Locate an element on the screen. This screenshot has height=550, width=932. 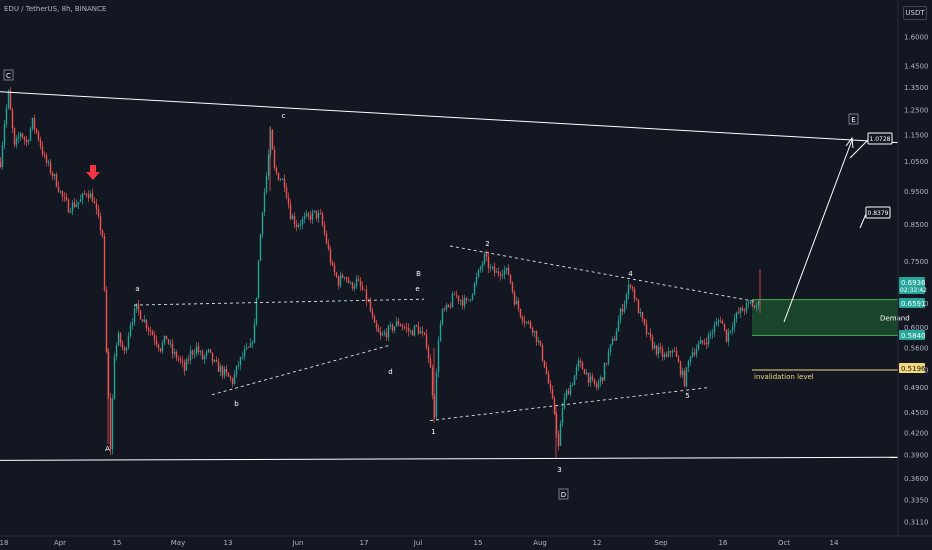
y-tick-label: 0.4200 is located at coordinates (916, 434).